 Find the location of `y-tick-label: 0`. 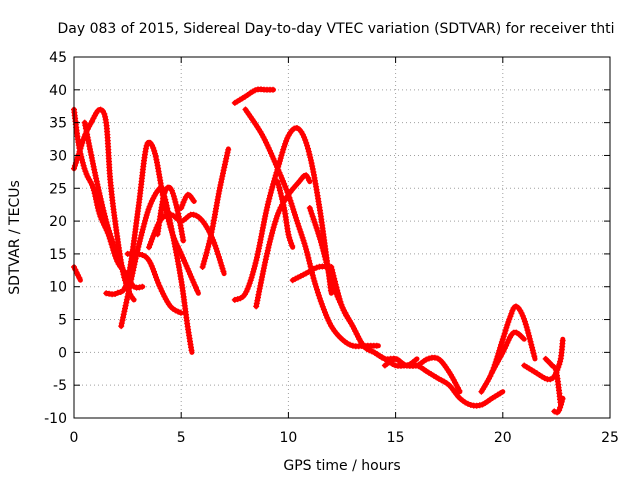

y-tick-label: 0 is located at coordinates (62, 353).